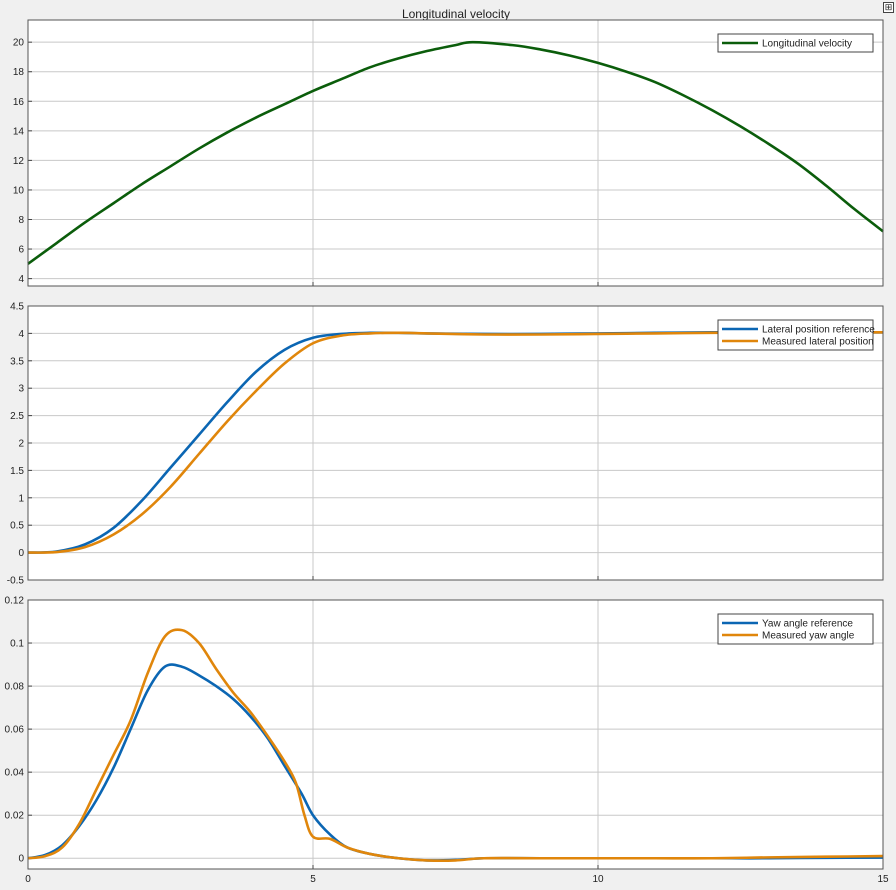  I want to click on y-tick-label: 8, so click(21, 220).